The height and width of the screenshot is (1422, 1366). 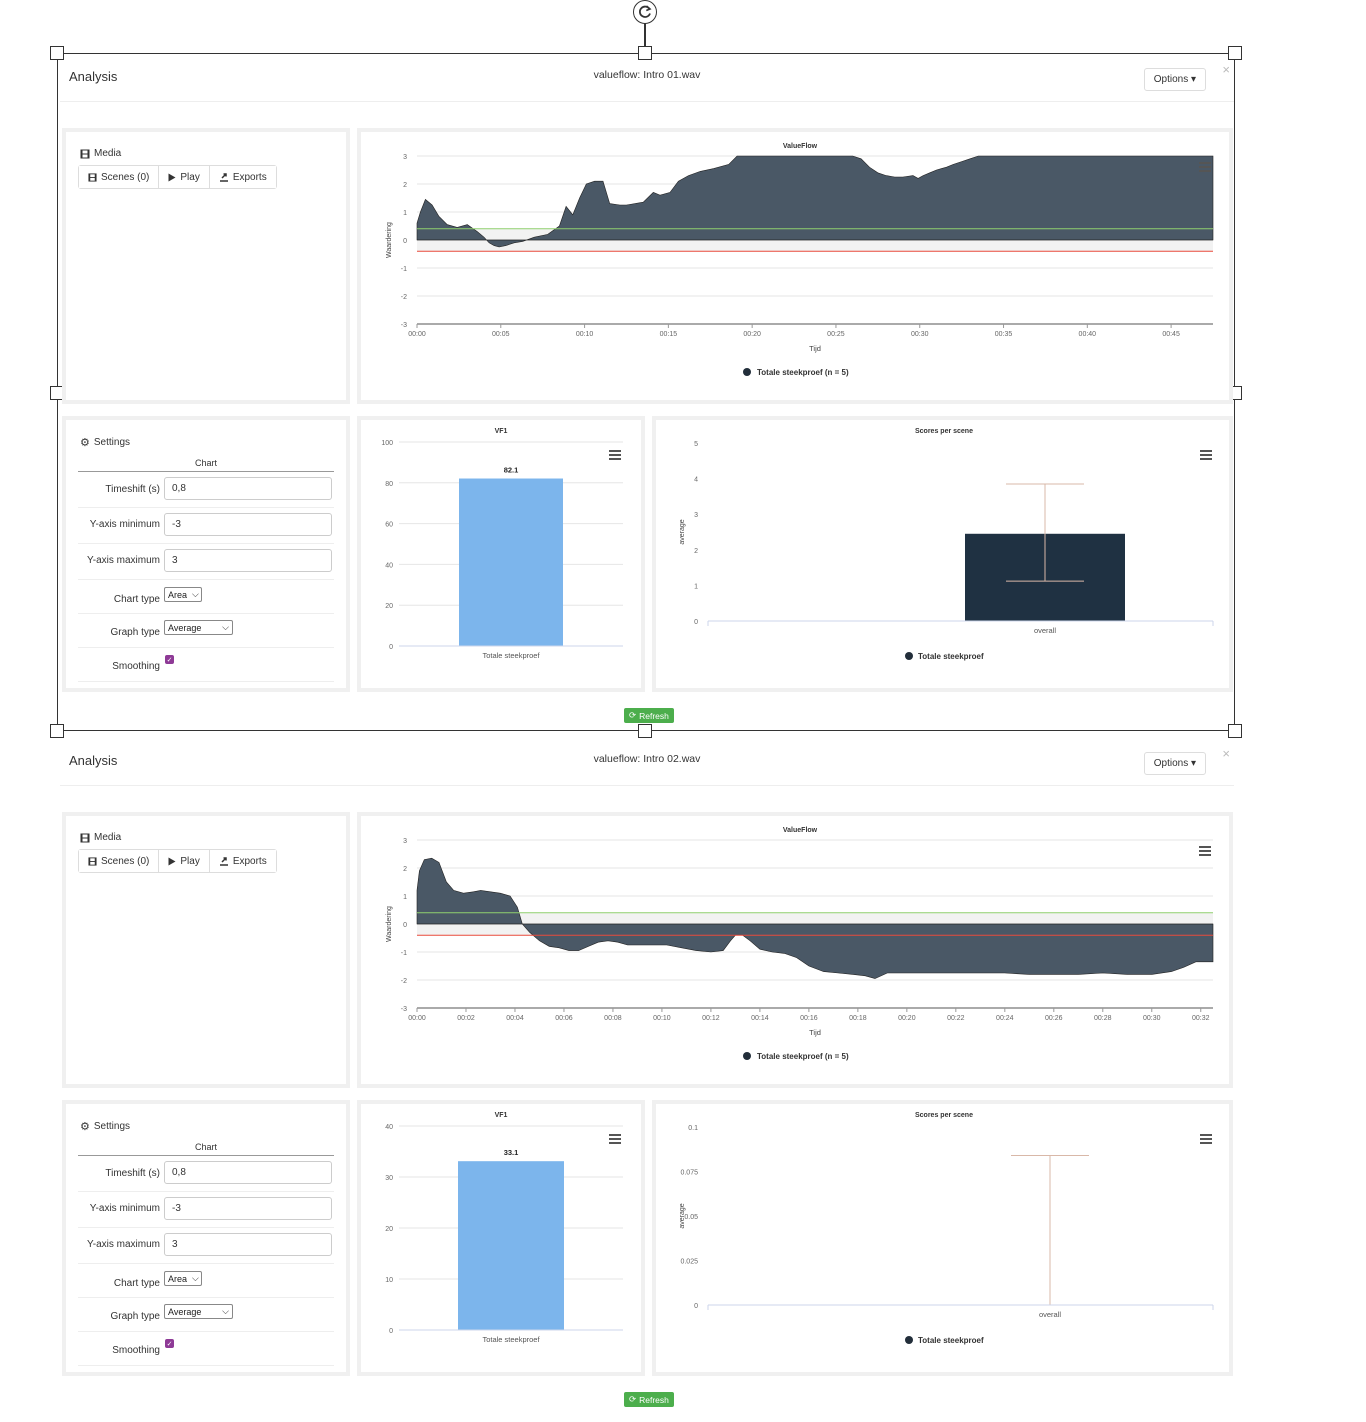 I want to click on resize-handle-s, so click(x=645, y=731).